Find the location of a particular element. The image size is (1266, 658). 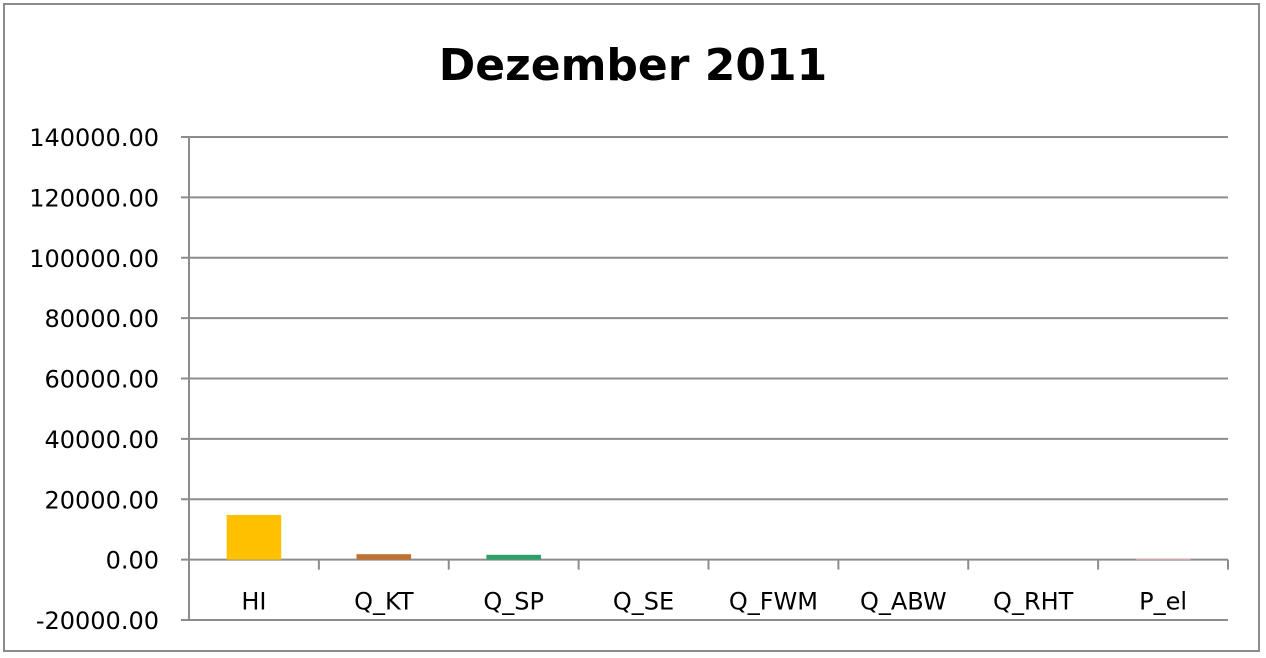

x-category-label: Q_FWM is located at coordinates (773, 602).